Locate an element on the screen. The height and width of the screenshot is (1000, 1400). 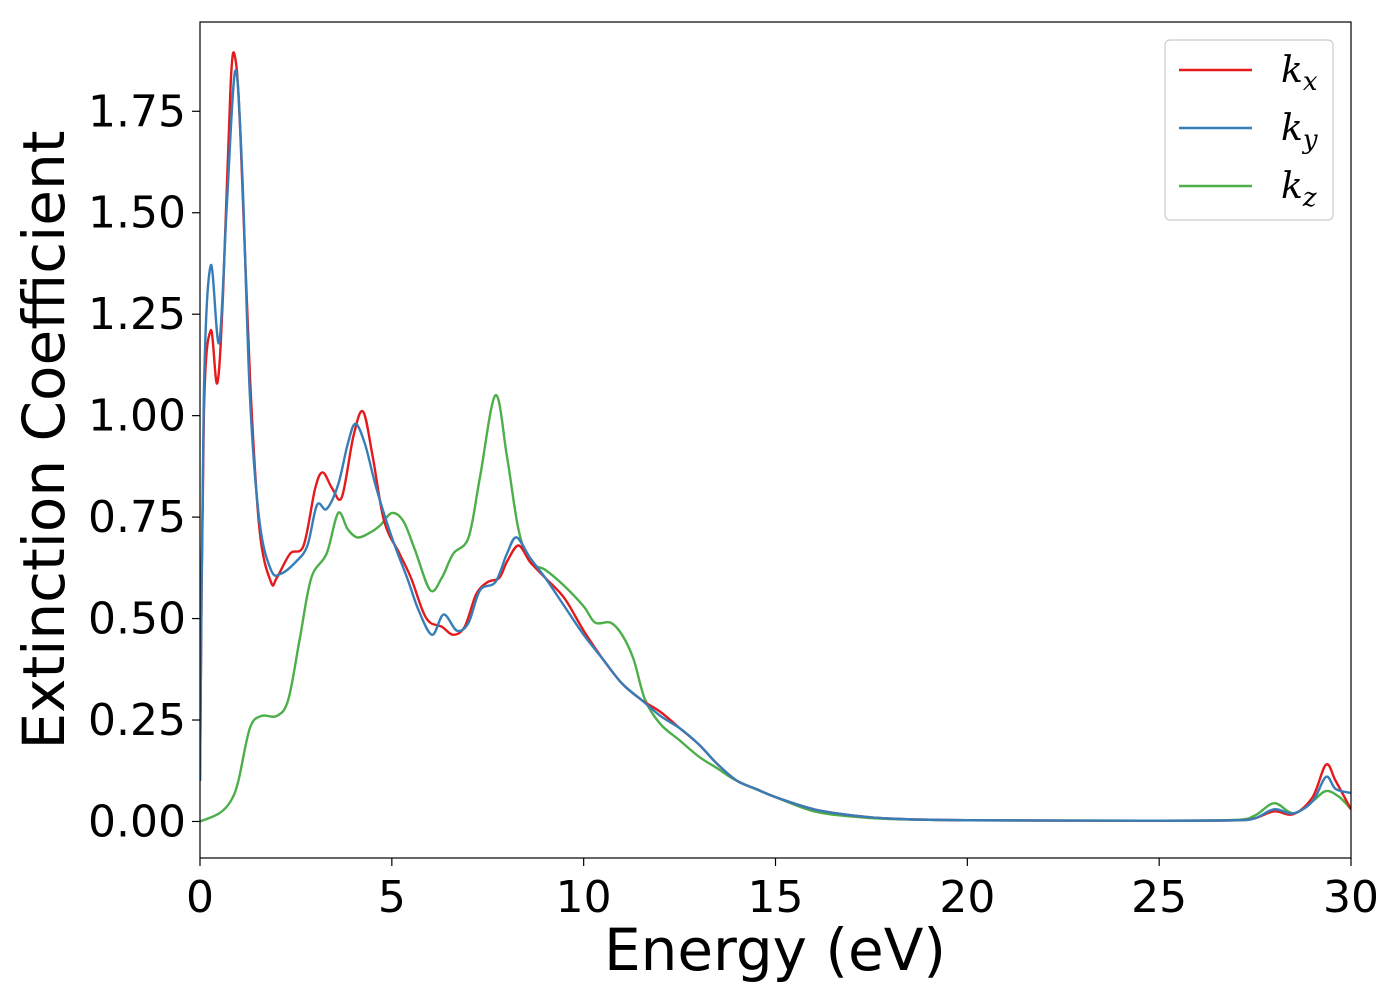
x-tick-label: 10 is located at coordinates (584, 897).